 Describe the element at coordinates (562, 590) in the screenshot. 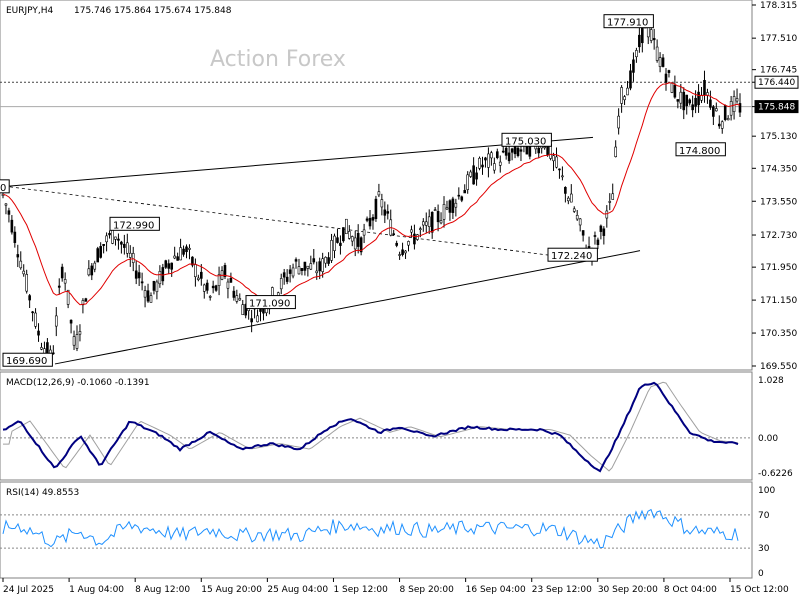

I see `x-tick-label: 23 Sep 12:00` at that location.